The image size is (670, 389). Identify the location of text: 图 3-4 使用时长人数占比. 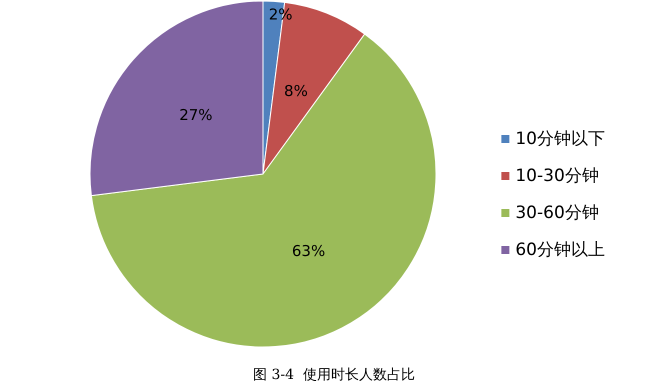
(334, 375).